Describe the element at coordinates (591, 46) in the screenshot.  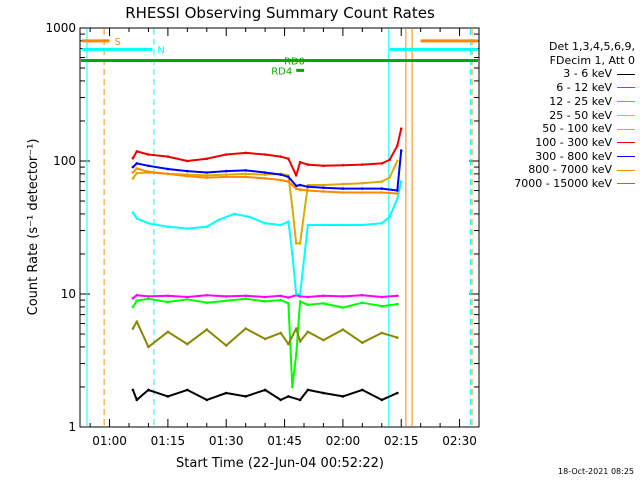
I see `legend-header-line-1: Det 1,3,4,5,6,9,` at that location.